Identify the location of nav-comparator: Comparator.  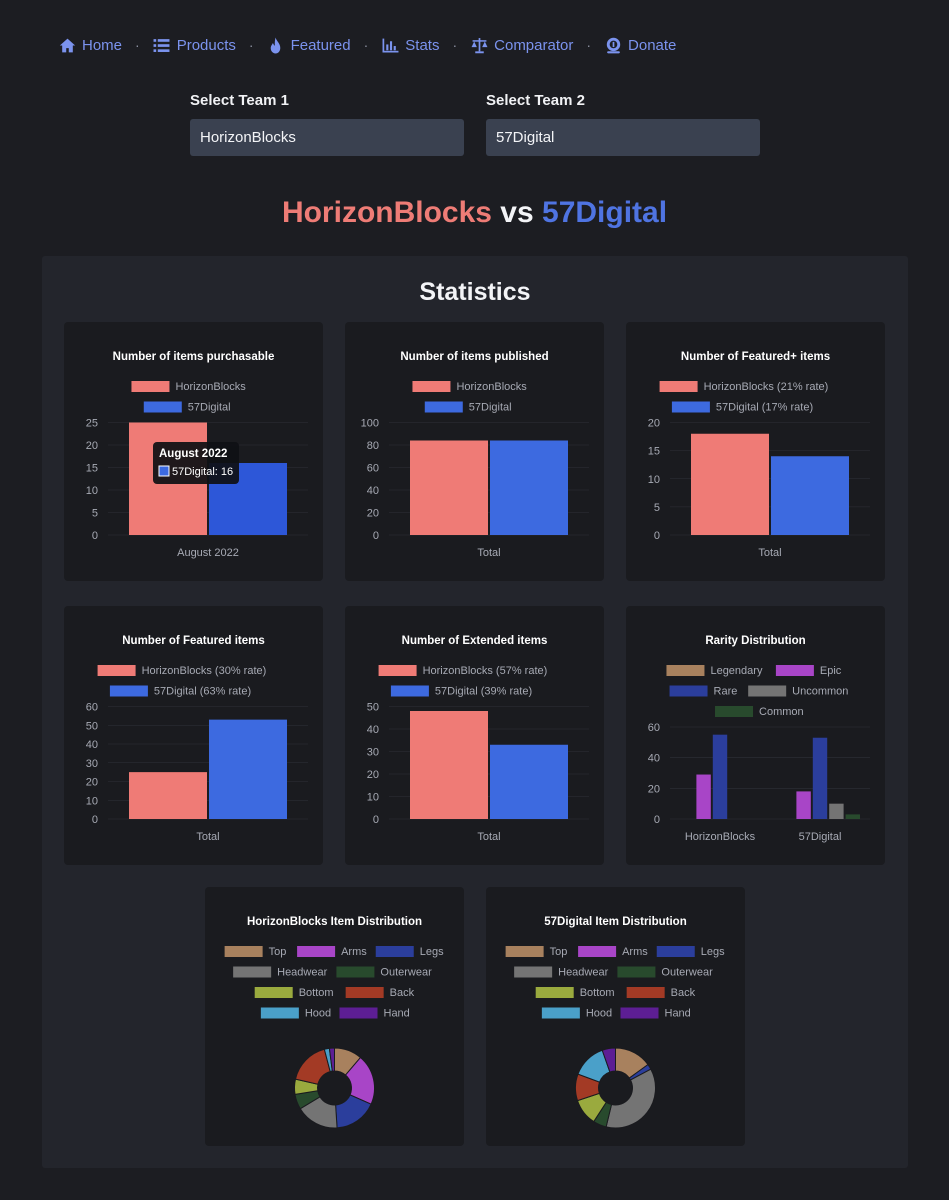
(521, 45).